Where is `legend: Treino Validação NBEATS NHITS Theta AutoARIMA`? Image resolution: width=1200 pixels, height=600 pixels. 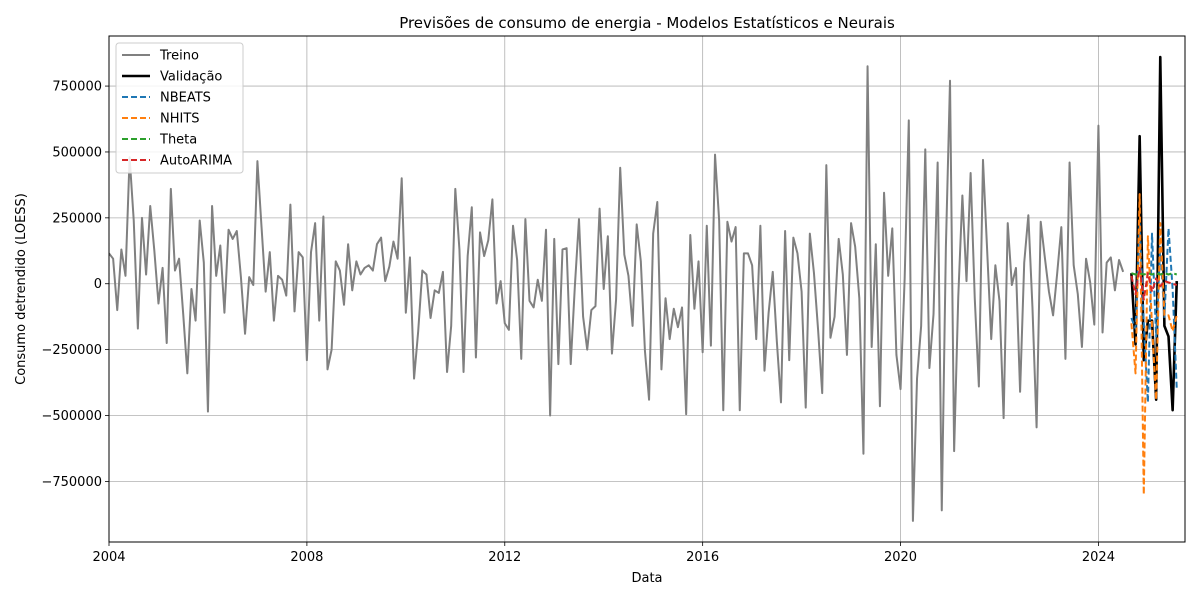 legend: Treino Validação NBEATS NHITS Theta AutoARIMA is located at coordinates (179, 108).